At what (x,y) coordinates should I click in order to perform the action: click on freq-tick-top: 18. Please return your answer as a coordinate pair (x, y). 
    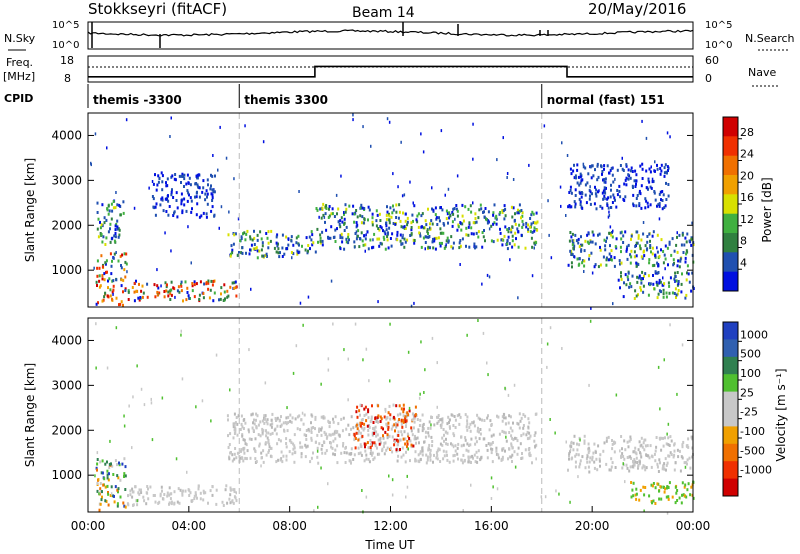
    Looking at the image, I should click on (67, 60).